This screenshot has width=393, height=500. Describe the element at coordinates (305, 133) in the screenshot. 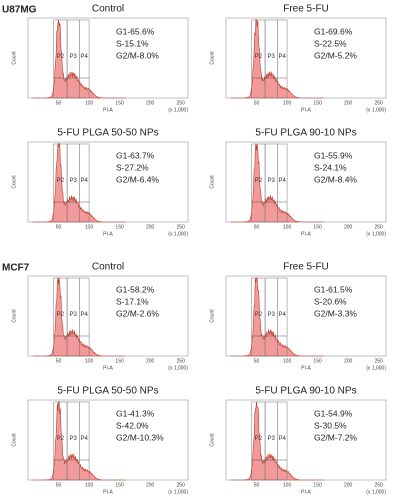

I see `panel-title: 5-FU PLGA 90-10 NPs` at that location.